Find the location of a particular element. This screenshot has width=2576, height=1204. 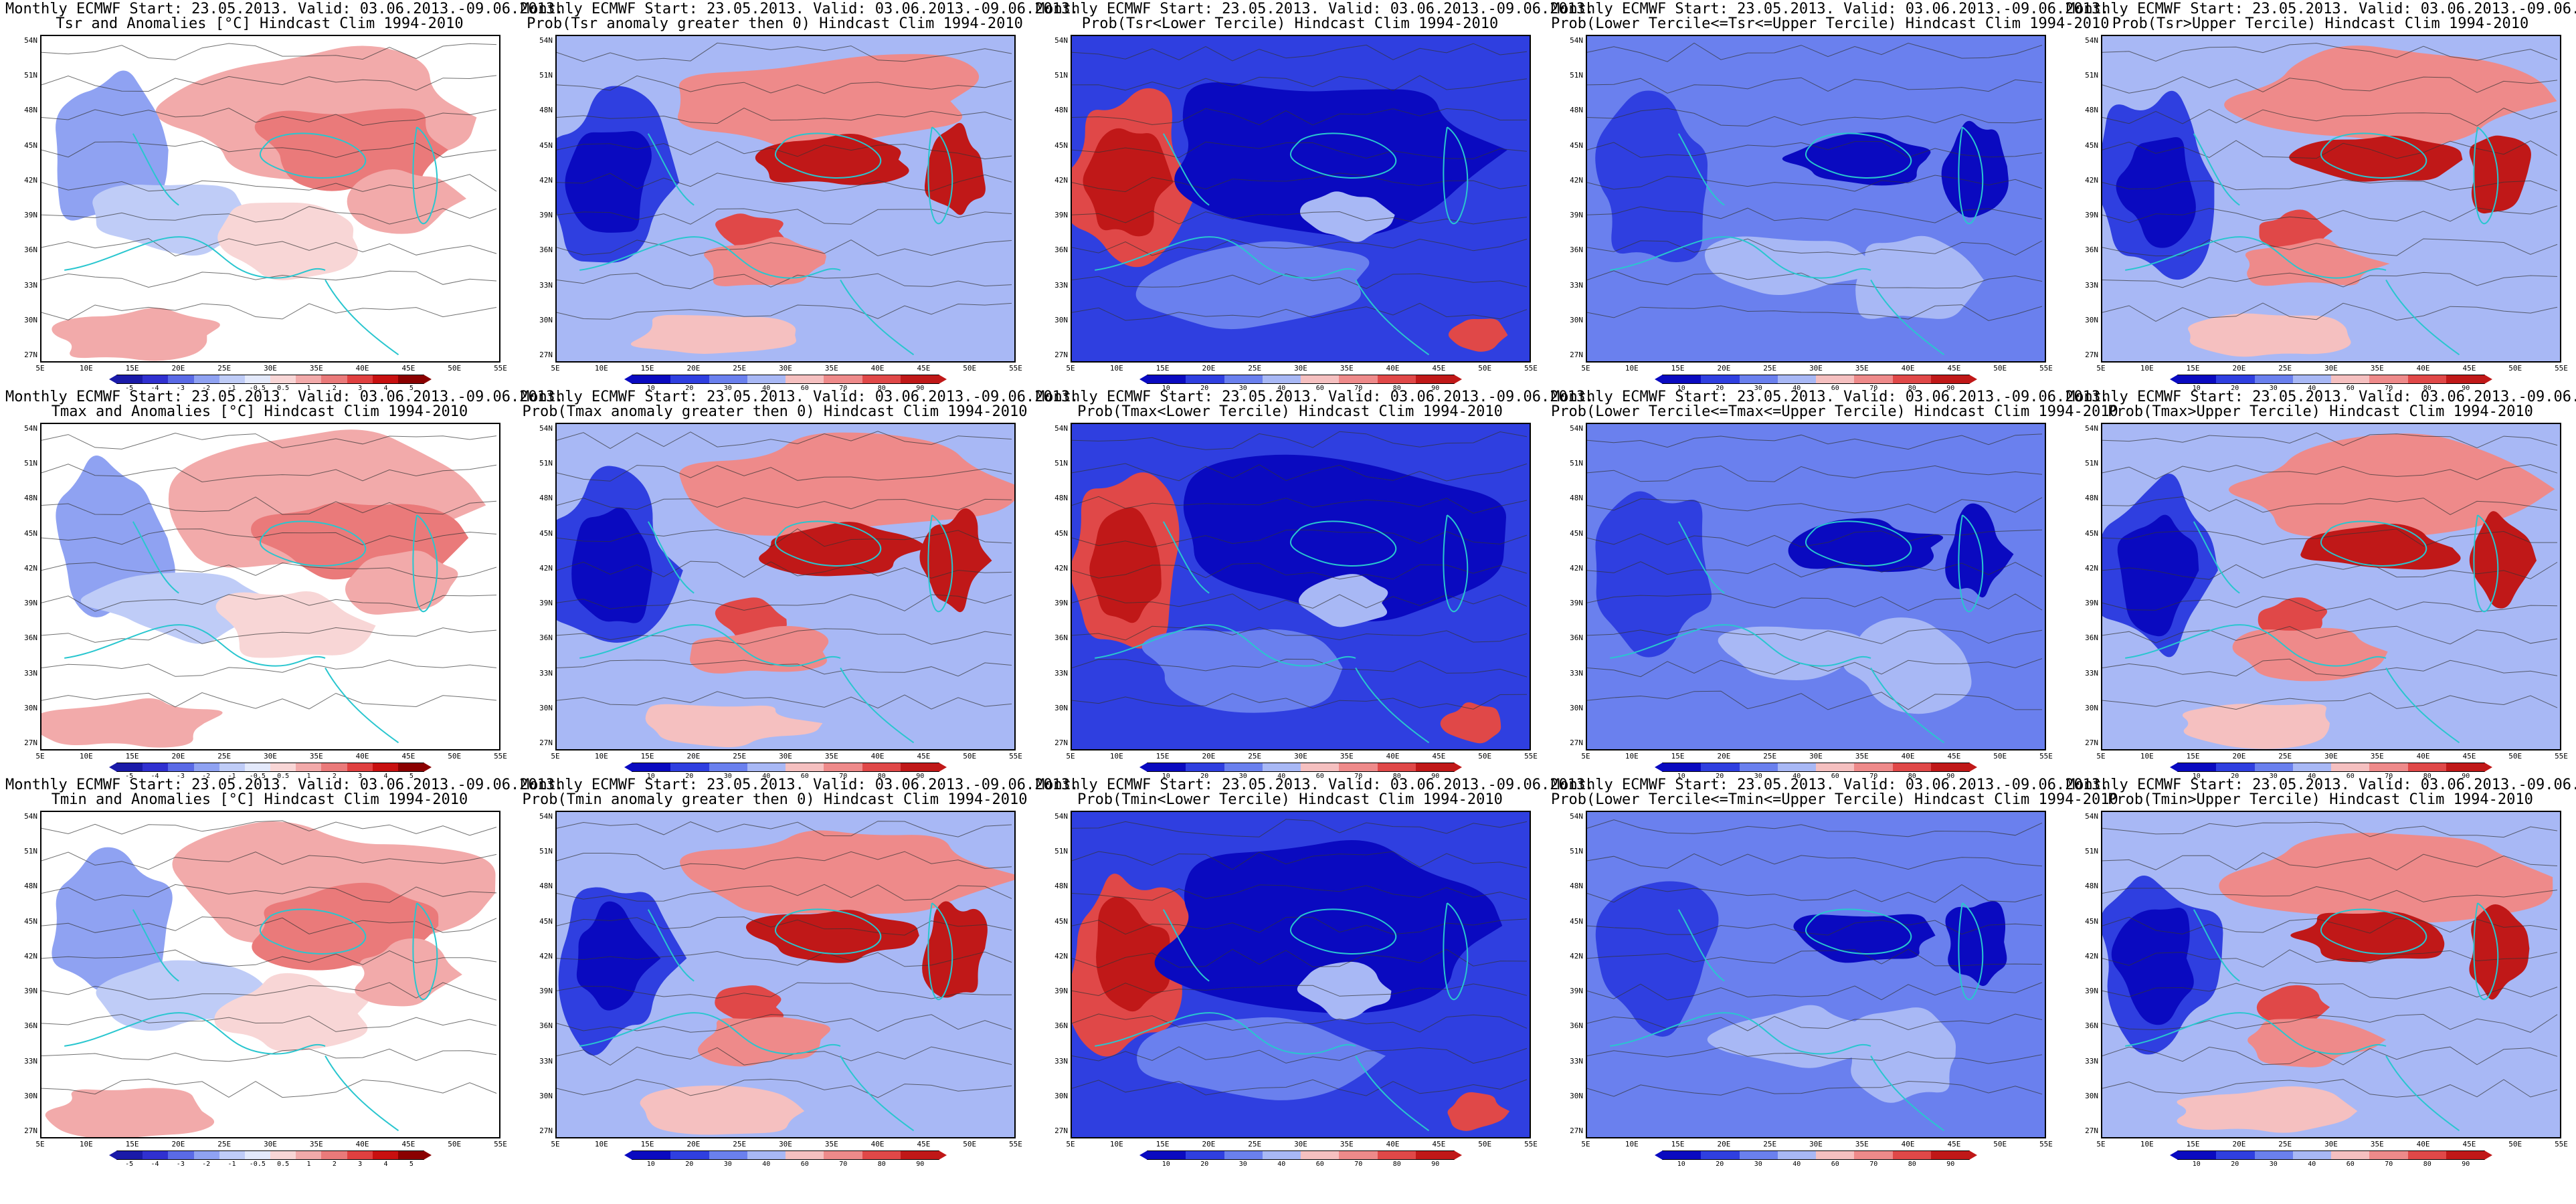

lat-tick-label: 39N is located at coordinates (31, 603).